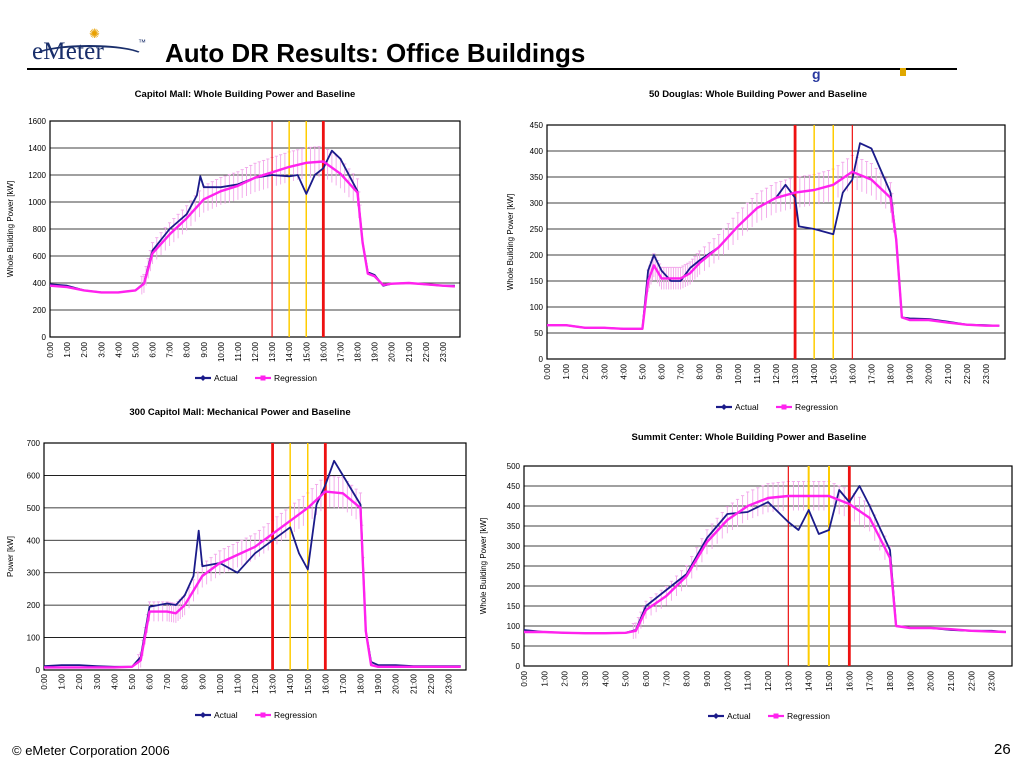 This screenshot has height=768, width=1024. I want to click on x-tick-label: 9:00, so click(719, 371).